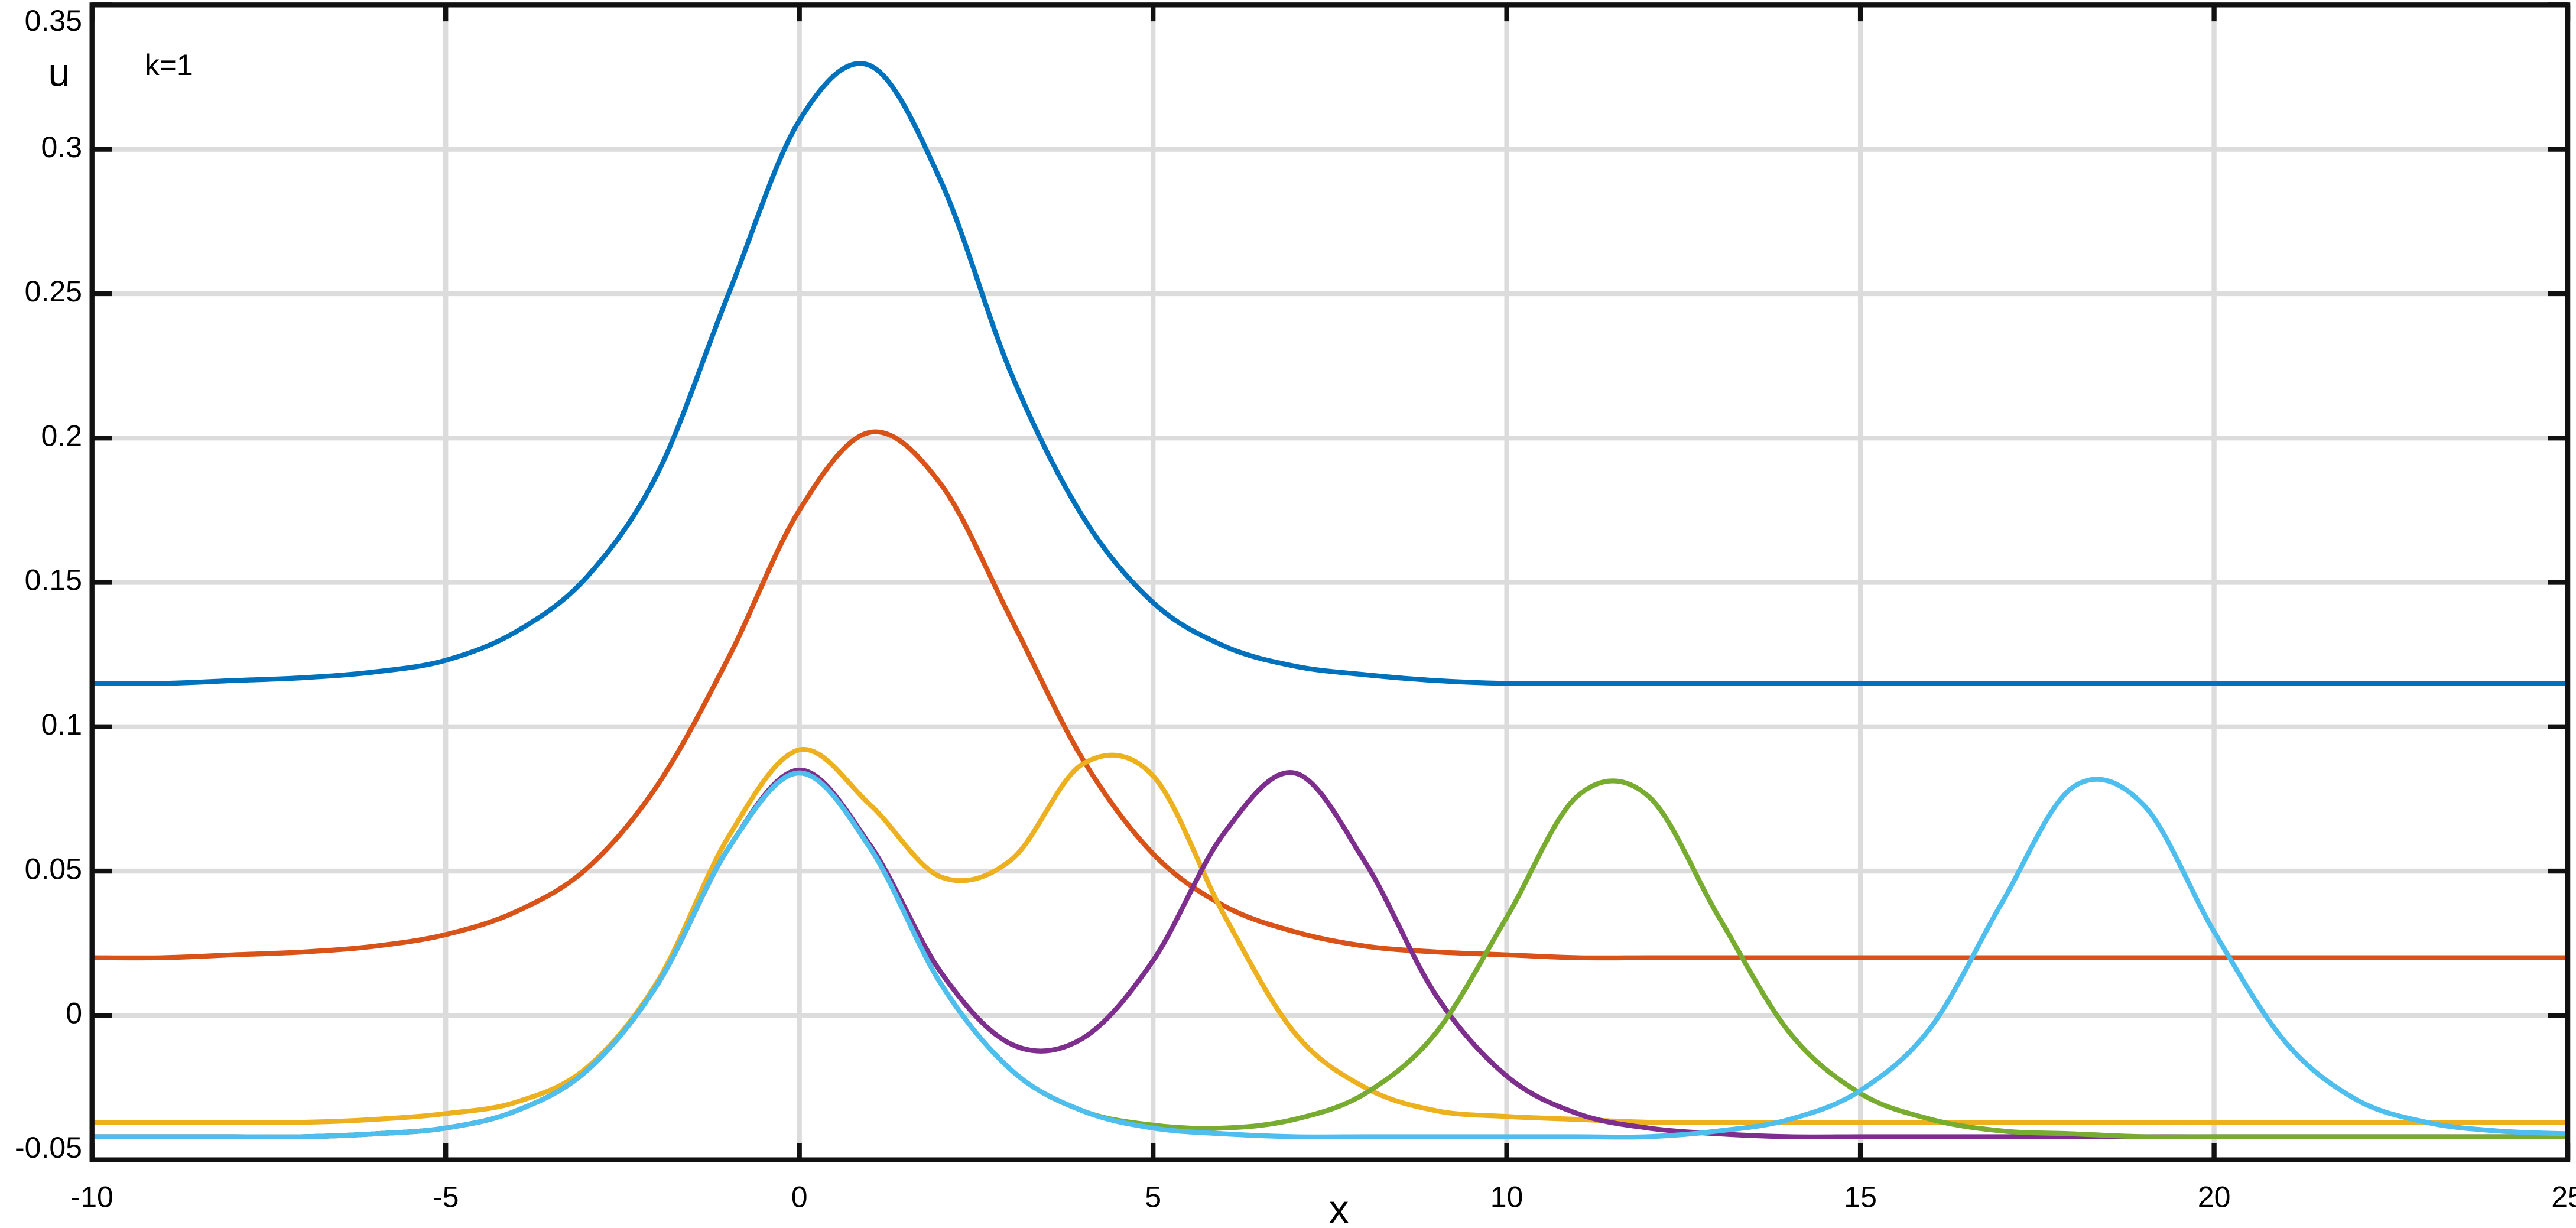  Describe the element at coordinates (53, 292) in the screenshot. I see `y-tick-label: 0.25` at that location.